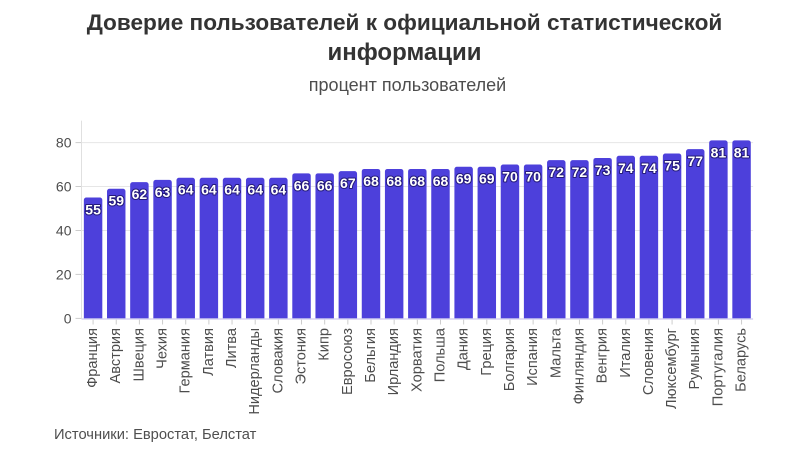  Describe the element at coordinates (603, 355) in the screenshot. I see `svg-text: Венгрия` at that location.